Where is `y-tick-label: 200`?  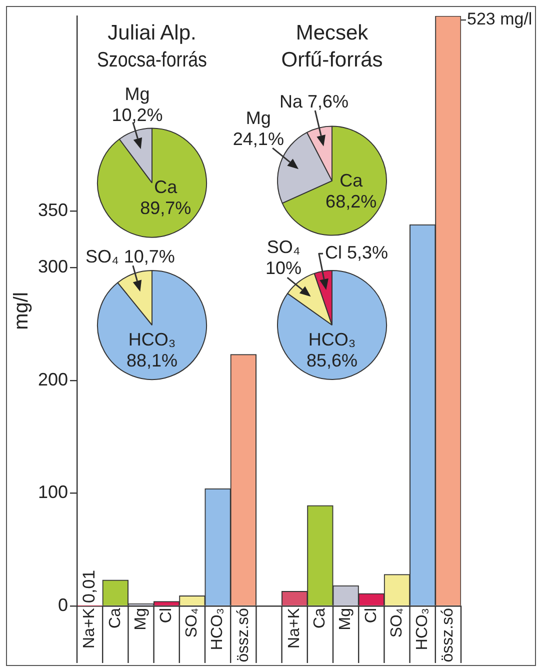
y-tick-label: 200 is located at coordinates (53, 379).